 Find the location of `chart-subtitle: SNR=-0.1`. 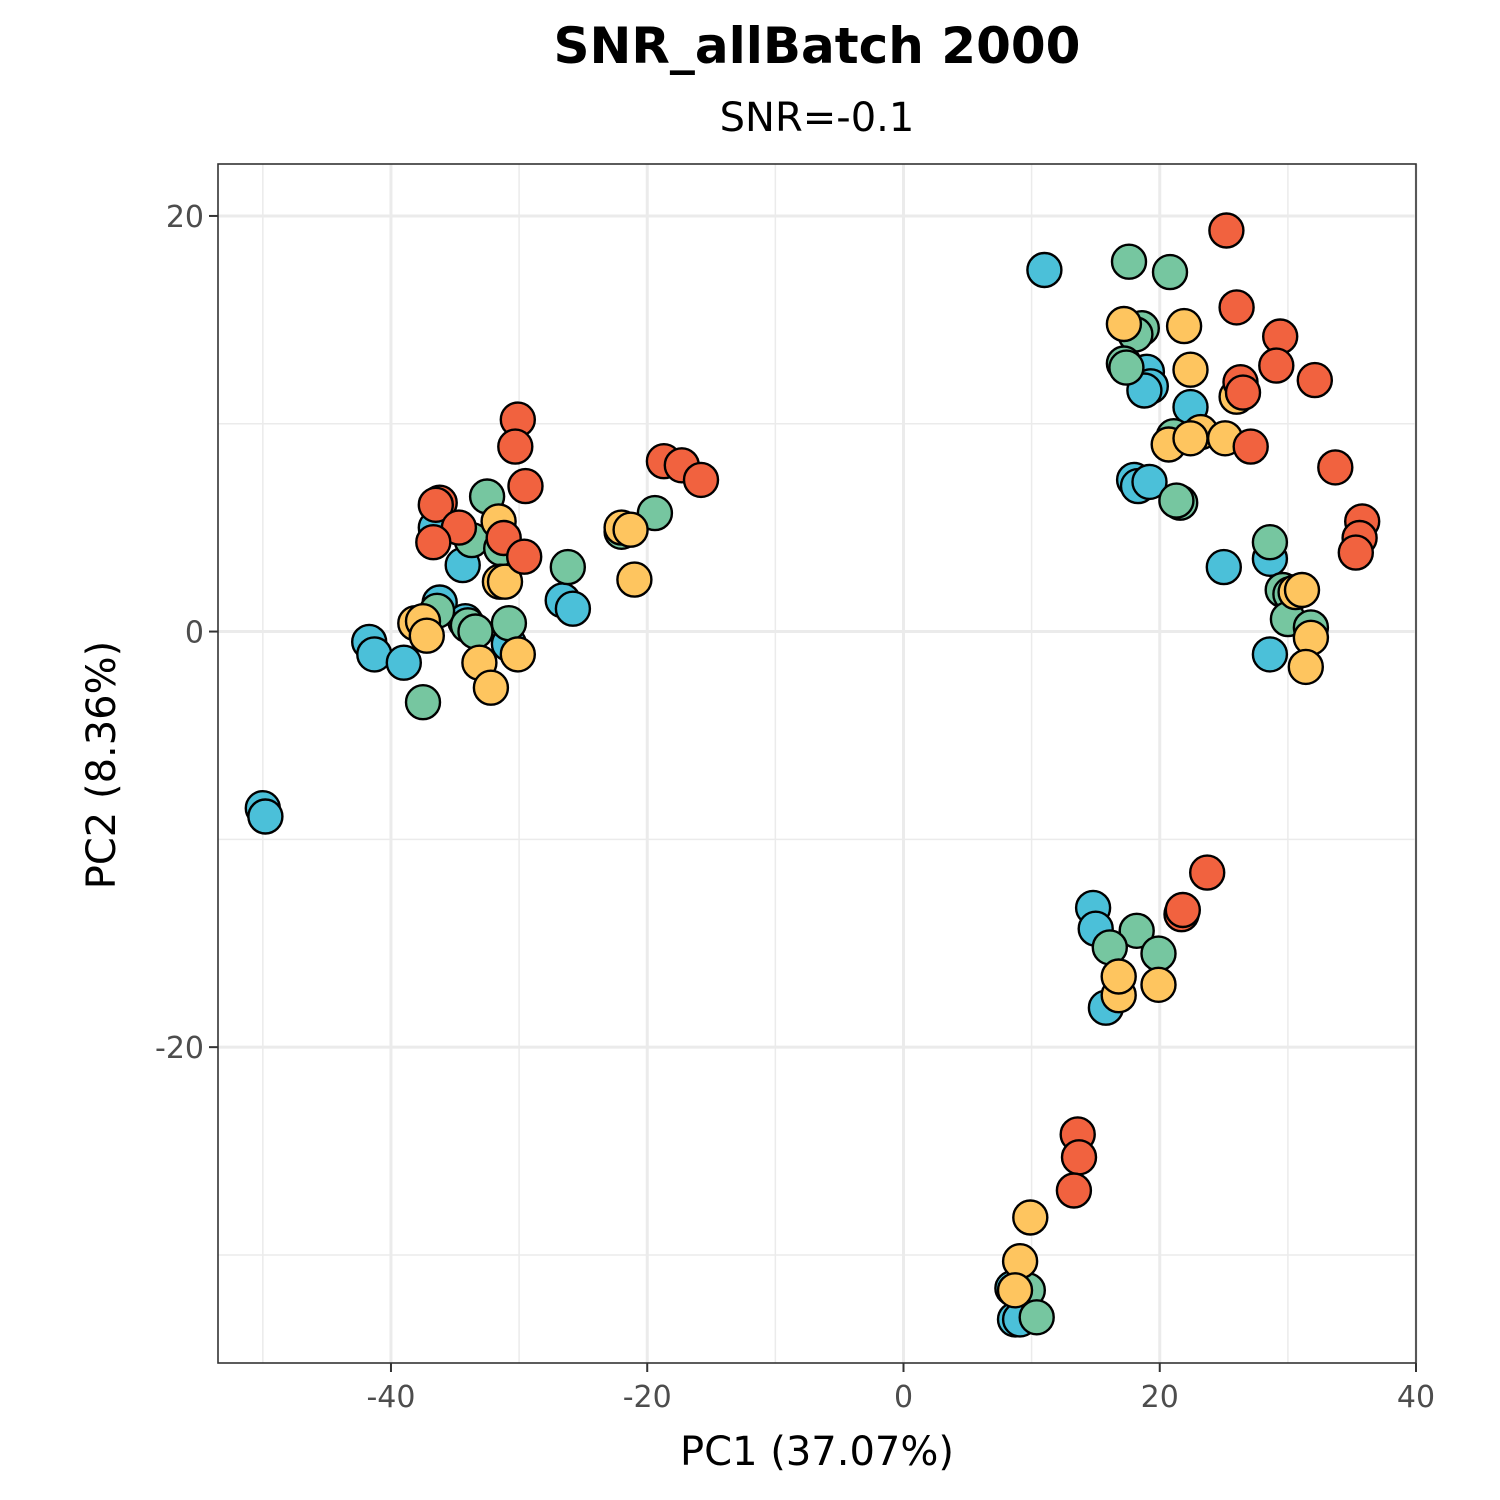

chart-subtitle: SNR=-0.1 is located at coordinates (817, 118).